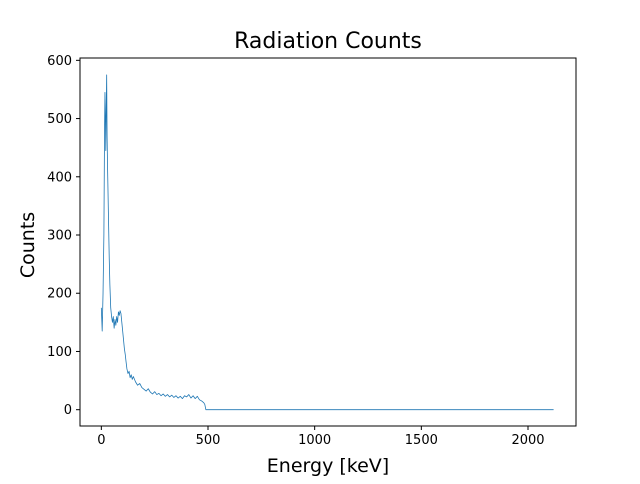 The width and height of the screenshot is (640, 484). What do you see at coordinates (59, 352) in the screenshot?
I see `y-tick-label: 100` at bounding box center [59, 352].